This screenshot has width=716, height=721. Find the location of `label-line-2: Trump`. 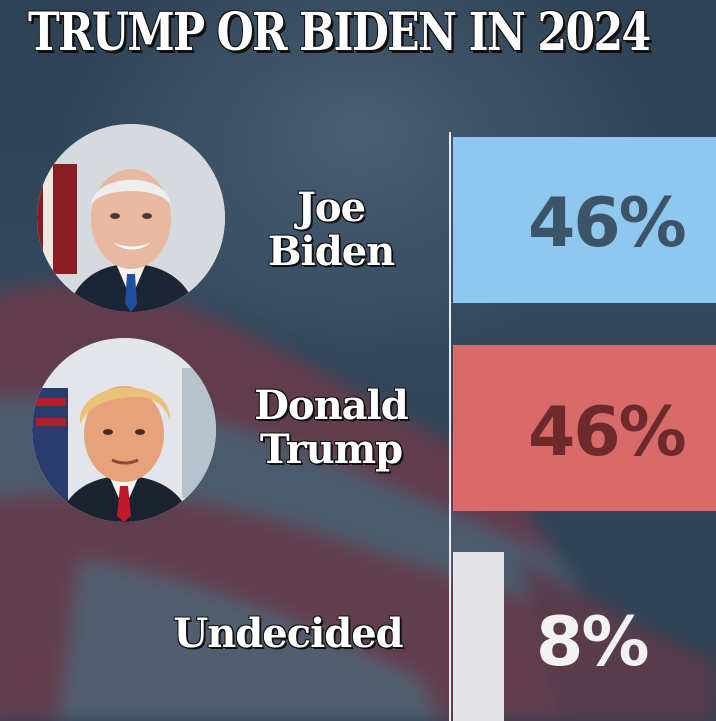

label-line-2: Trump is located at coordinates (331, 449).